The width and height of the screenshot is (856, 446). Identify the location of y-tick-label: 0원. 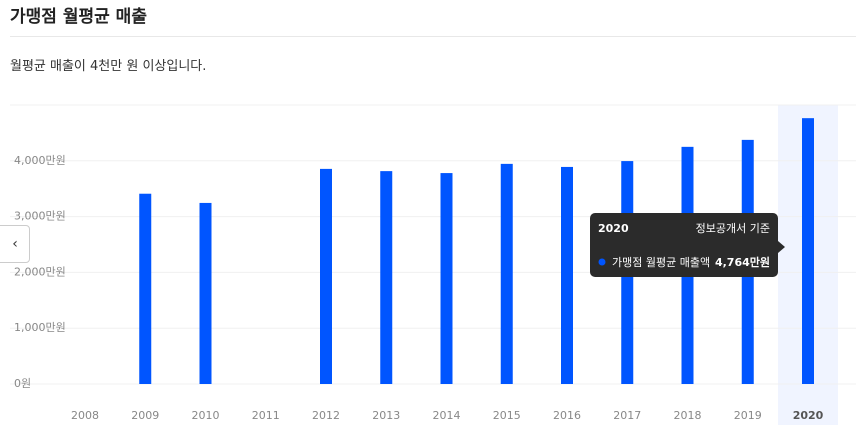
(22, 383).